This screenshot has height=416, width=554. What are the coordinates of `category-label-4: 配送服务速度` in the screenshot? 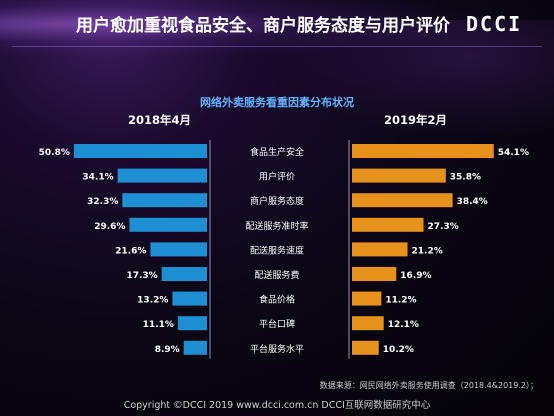 It's located at (277, 250).